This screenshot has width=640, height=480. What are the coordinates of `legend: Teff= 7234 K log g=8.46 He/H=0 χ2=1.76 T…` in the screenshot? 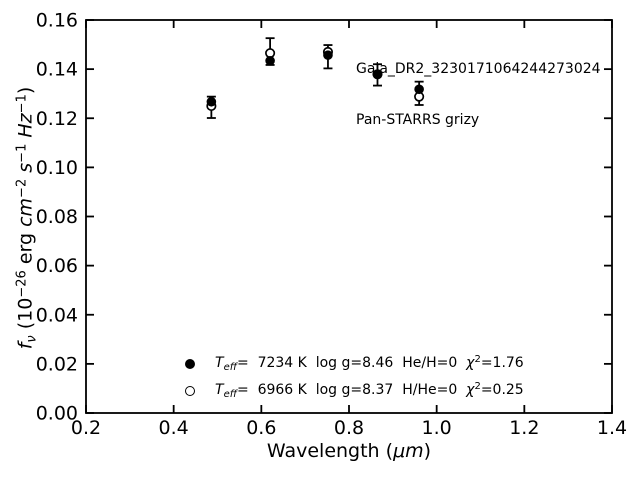 It's located at (354, 377).